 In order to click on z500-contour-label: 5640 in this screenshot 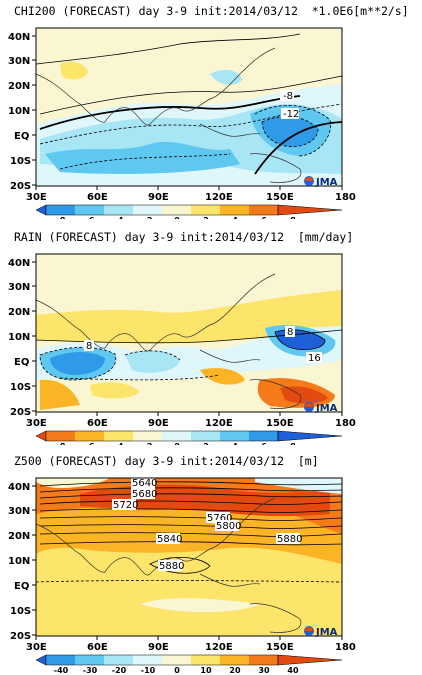, I will do `click(144, 483)`.